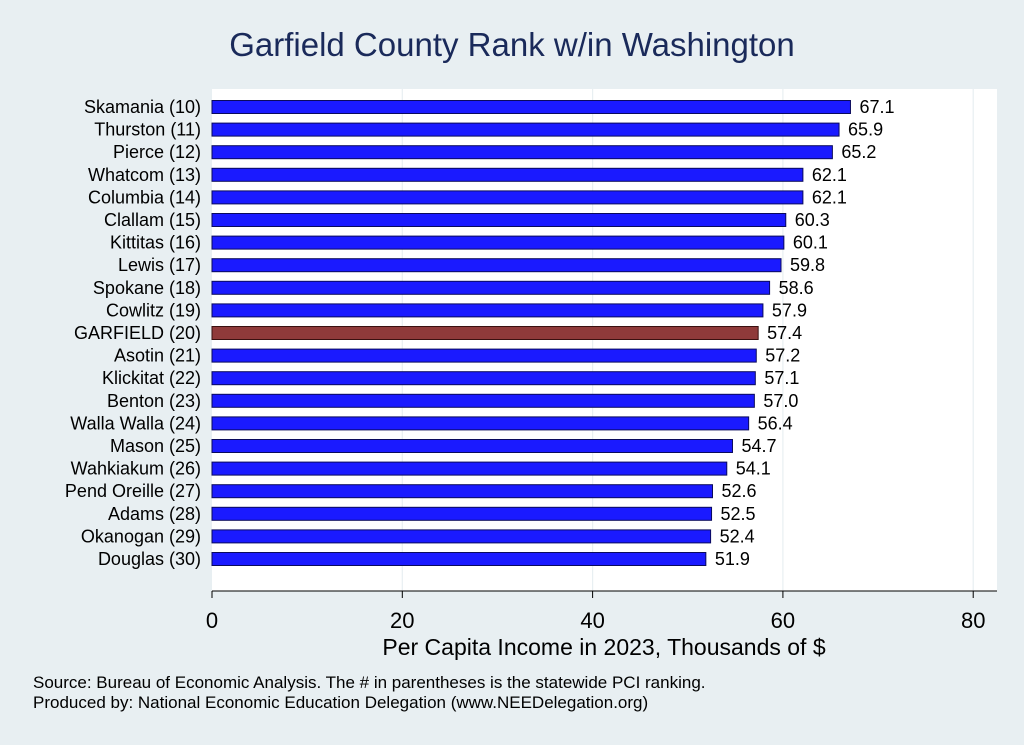 This screenshot has height=745, width=1024. Describe the element at coordinates (142, 107) in the screenshot. I see `category-label: Skamania (10)` at that location.